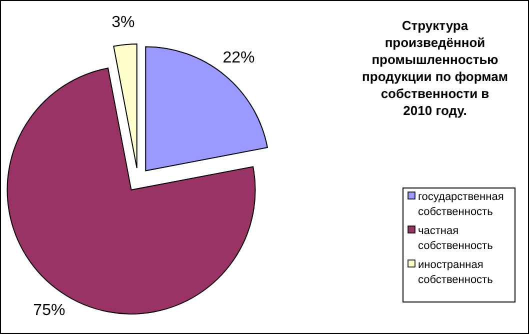 This screenshot has height=334, width=529. What do you see at coordinates (435, 68) in the screenshot?
I see `text: Структура произведённой промышленностью продукции по формам собственности в 2010 году.` at bounding box center [435, 68].